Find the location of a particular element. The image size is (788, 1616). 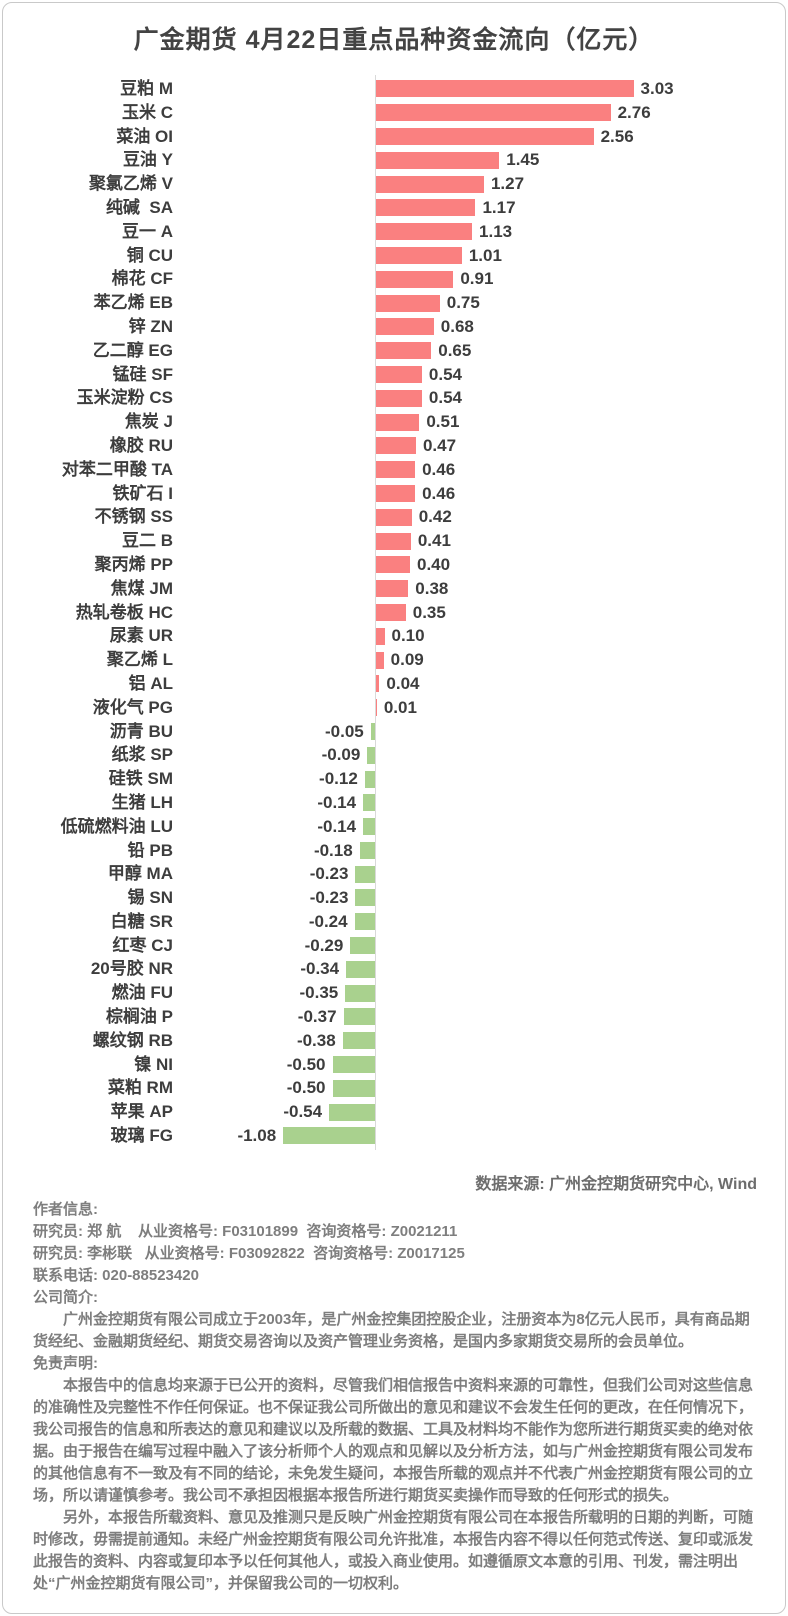

bar-value: 2.76 is located at coordinates (634, 112).